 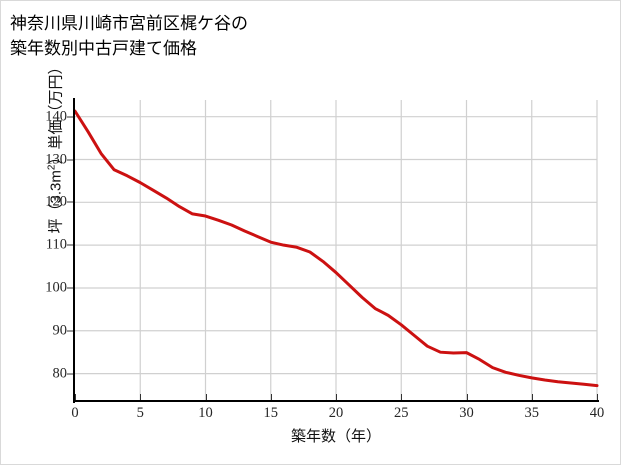 I want to click on x-tick-label: 0, so click(x=75, y=413).